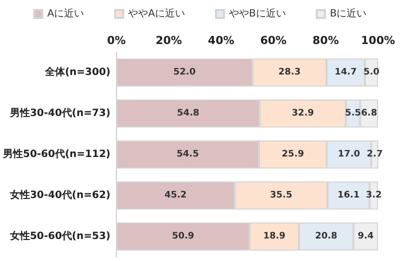 This screenshot has height=261, width=400. I want to click on x-tick-label: 100%, so click(378, 40).